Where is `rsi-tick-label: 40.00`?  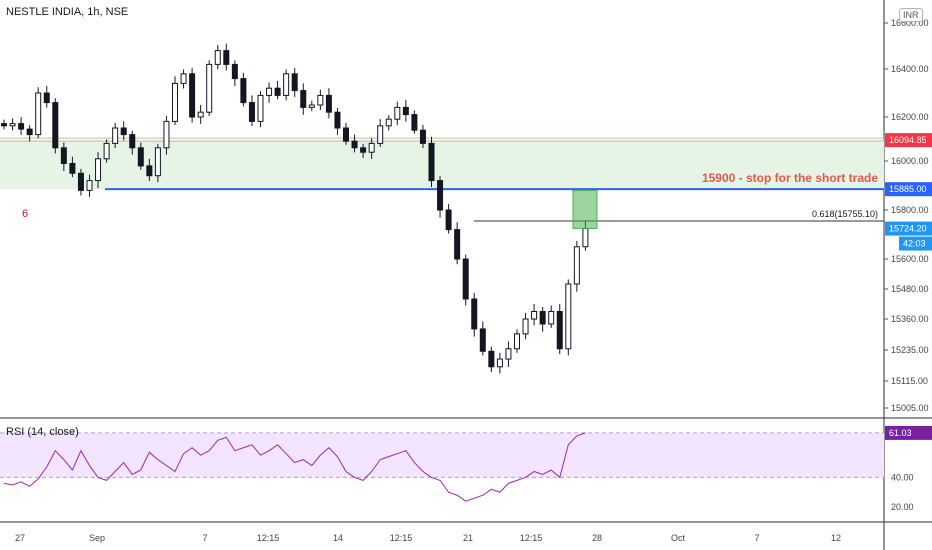
rsi-tick-label: 40.00 is located at coordinates (902, 477).